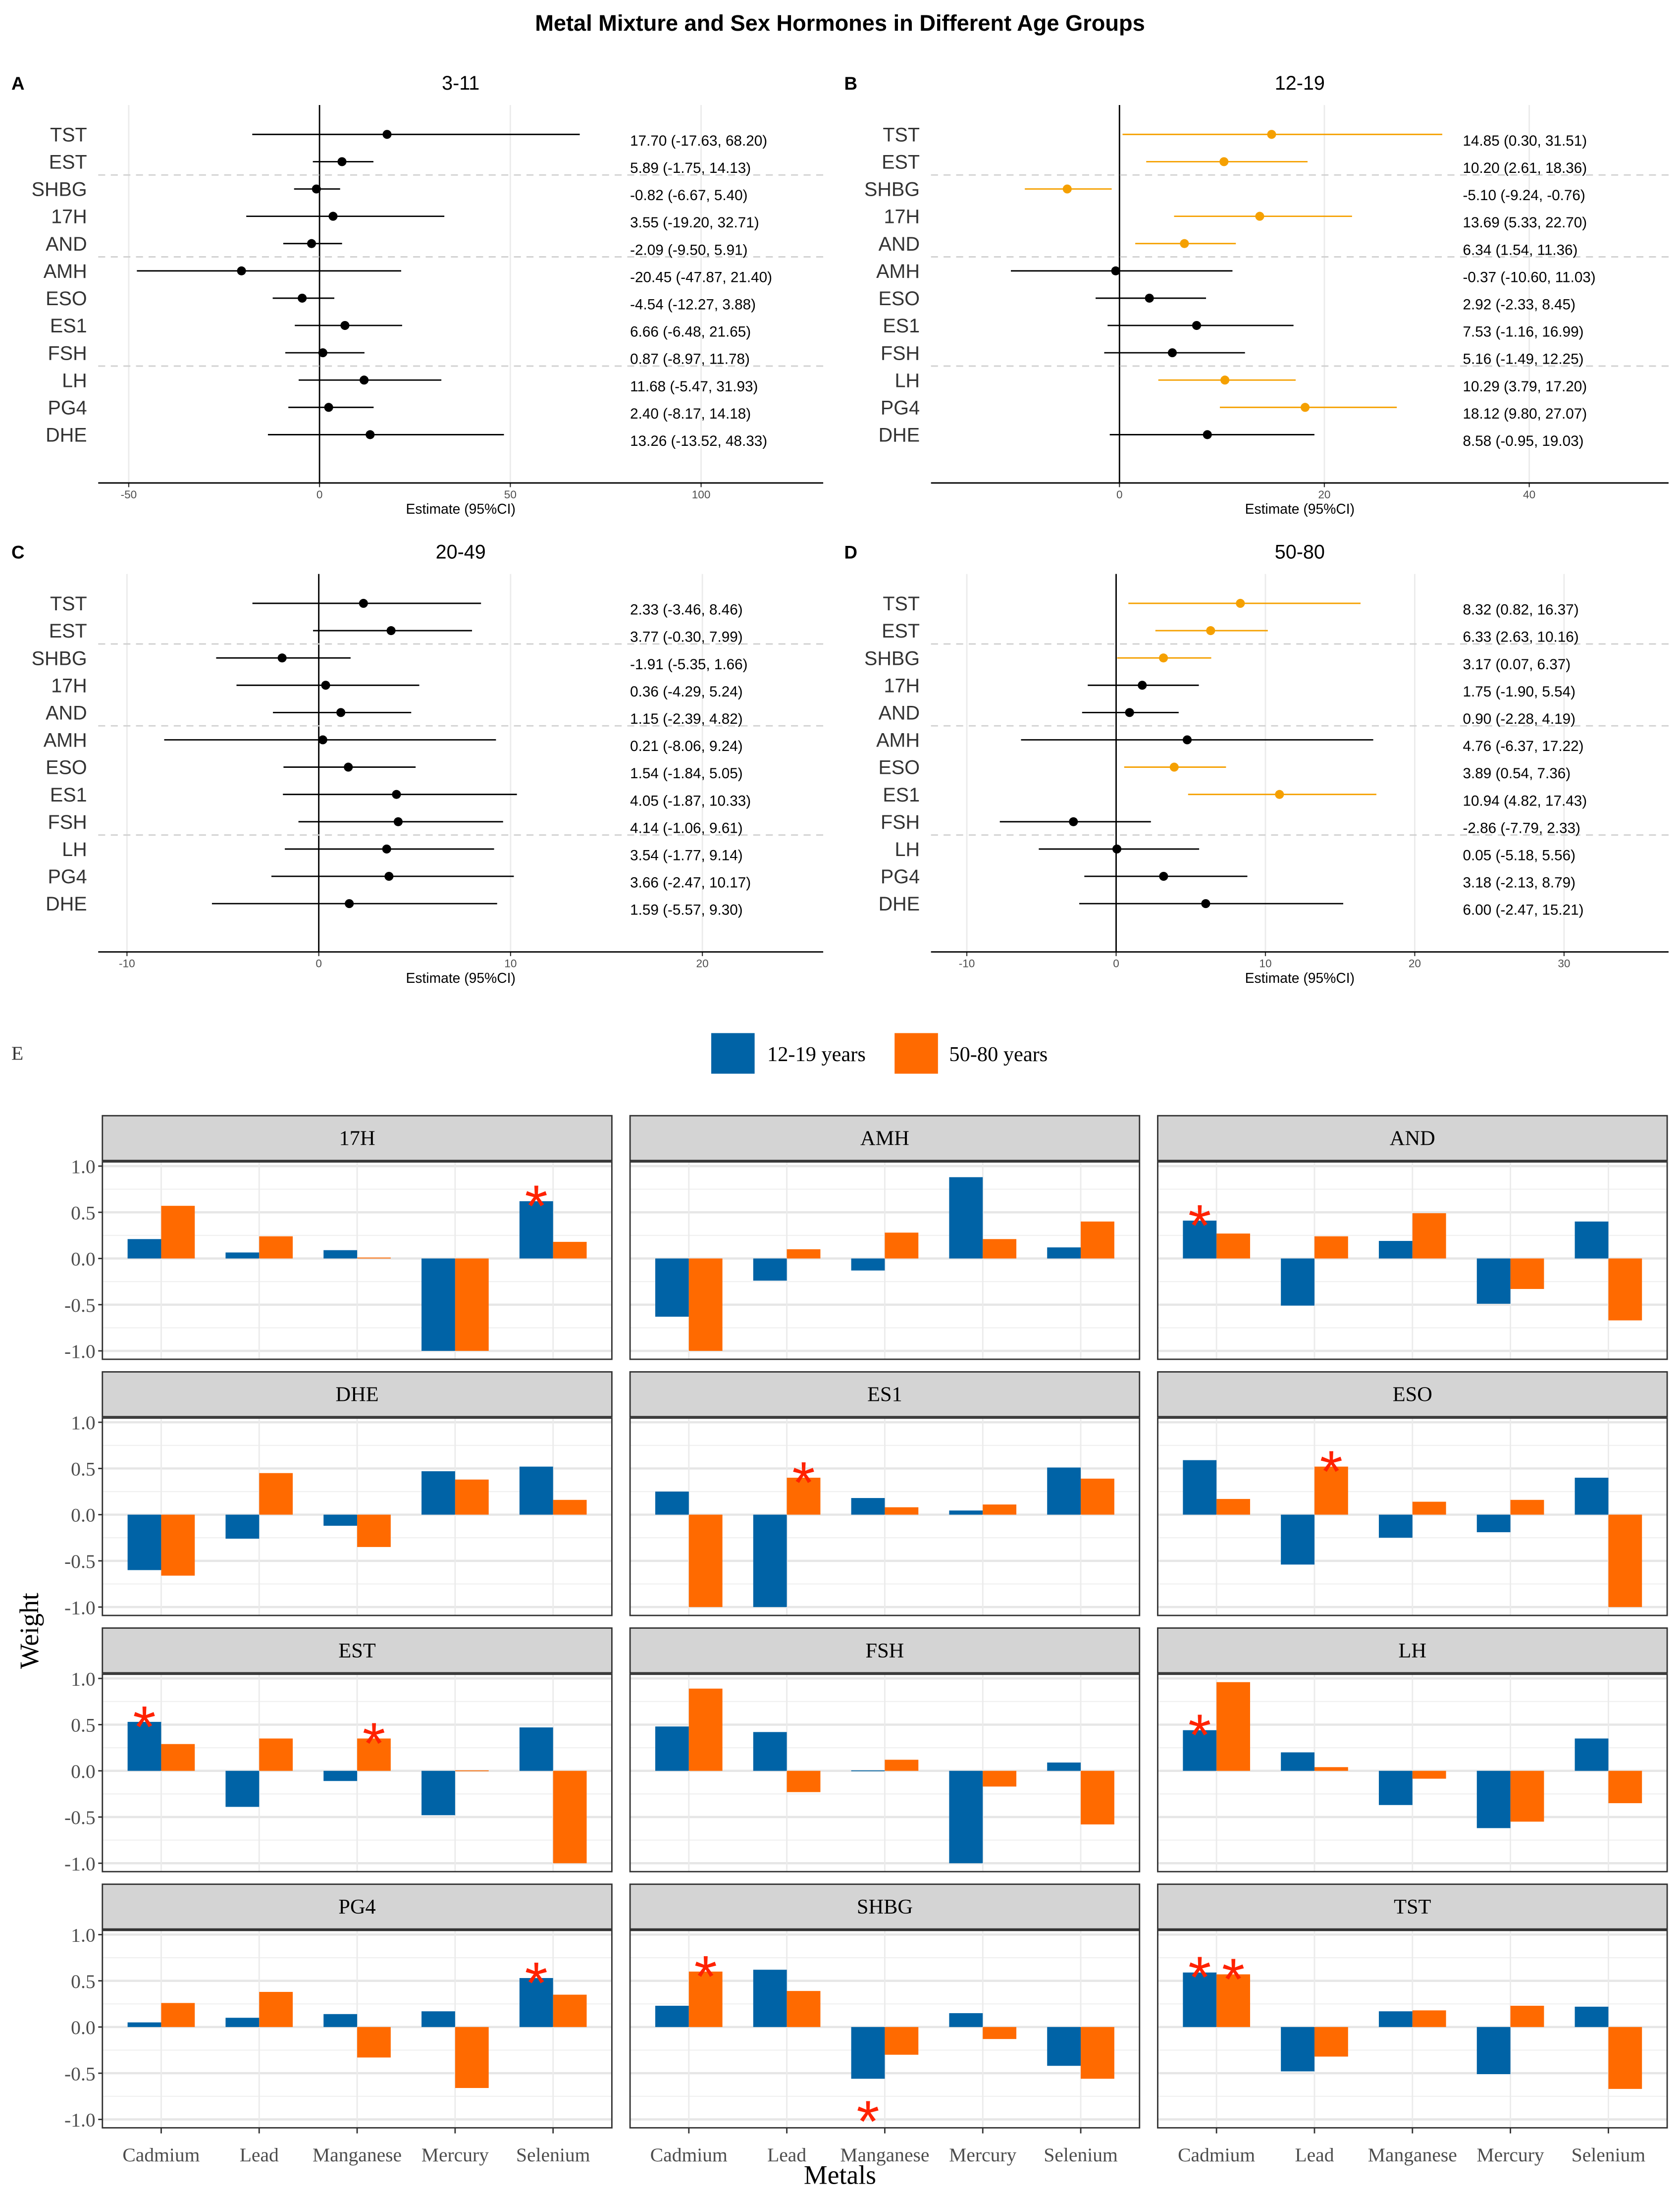 The height and width of the screenshot is (2195, 1680). Describe the element at coordinates (998, 1054) in the screenshot. I see `legend-label: 50-80 years` at that location.